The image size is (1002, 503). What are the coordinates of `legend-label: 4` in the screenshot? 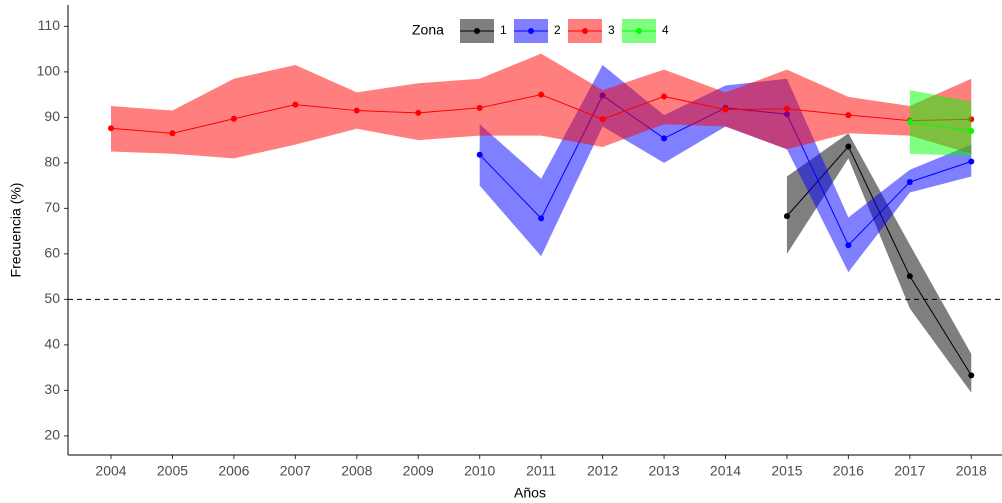 It's located at (665, 30).